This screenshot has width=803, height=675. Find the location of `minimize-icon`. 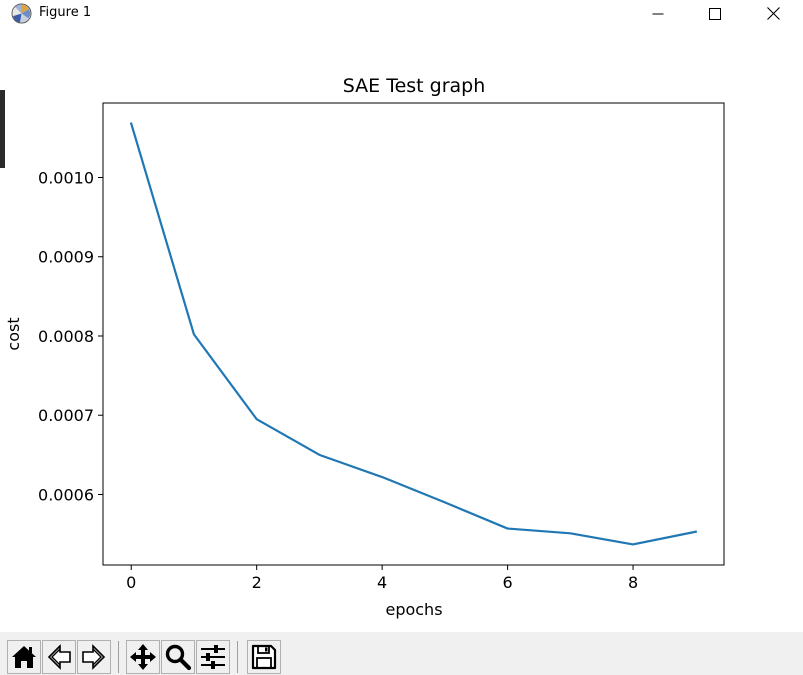

minimize-icon is located at coordinates (657, 13).